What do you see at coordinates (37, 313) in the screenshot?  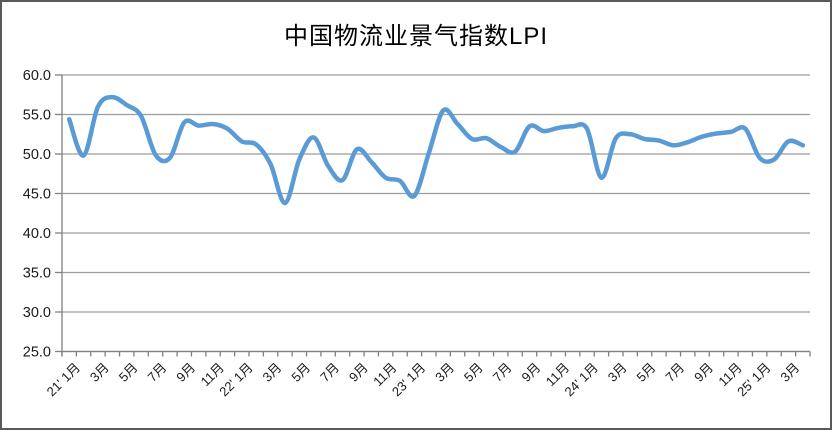 I see `y-axis-label: 30.0` at bounding box center [37, 313].